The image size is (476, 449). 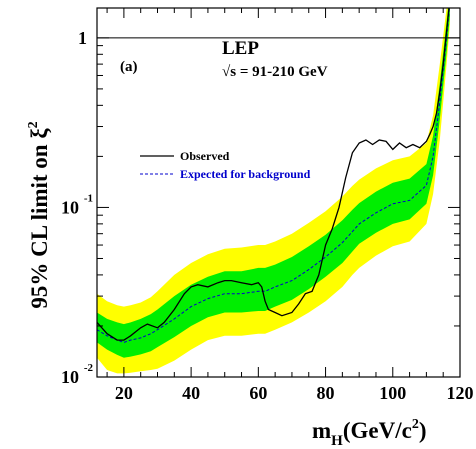 I want to click on legend-observed-label: Observed, so click(x=205, y=156).